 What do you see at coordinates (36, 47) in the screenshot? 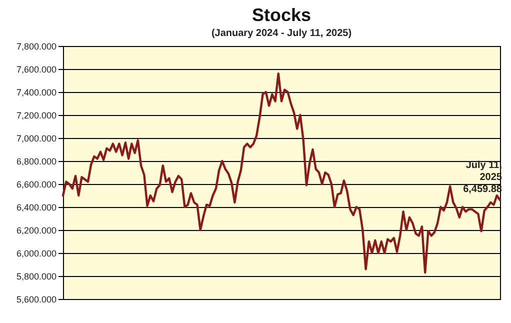
I see `y-tick-label: 7,800.000` at bounding box center [36, 47].